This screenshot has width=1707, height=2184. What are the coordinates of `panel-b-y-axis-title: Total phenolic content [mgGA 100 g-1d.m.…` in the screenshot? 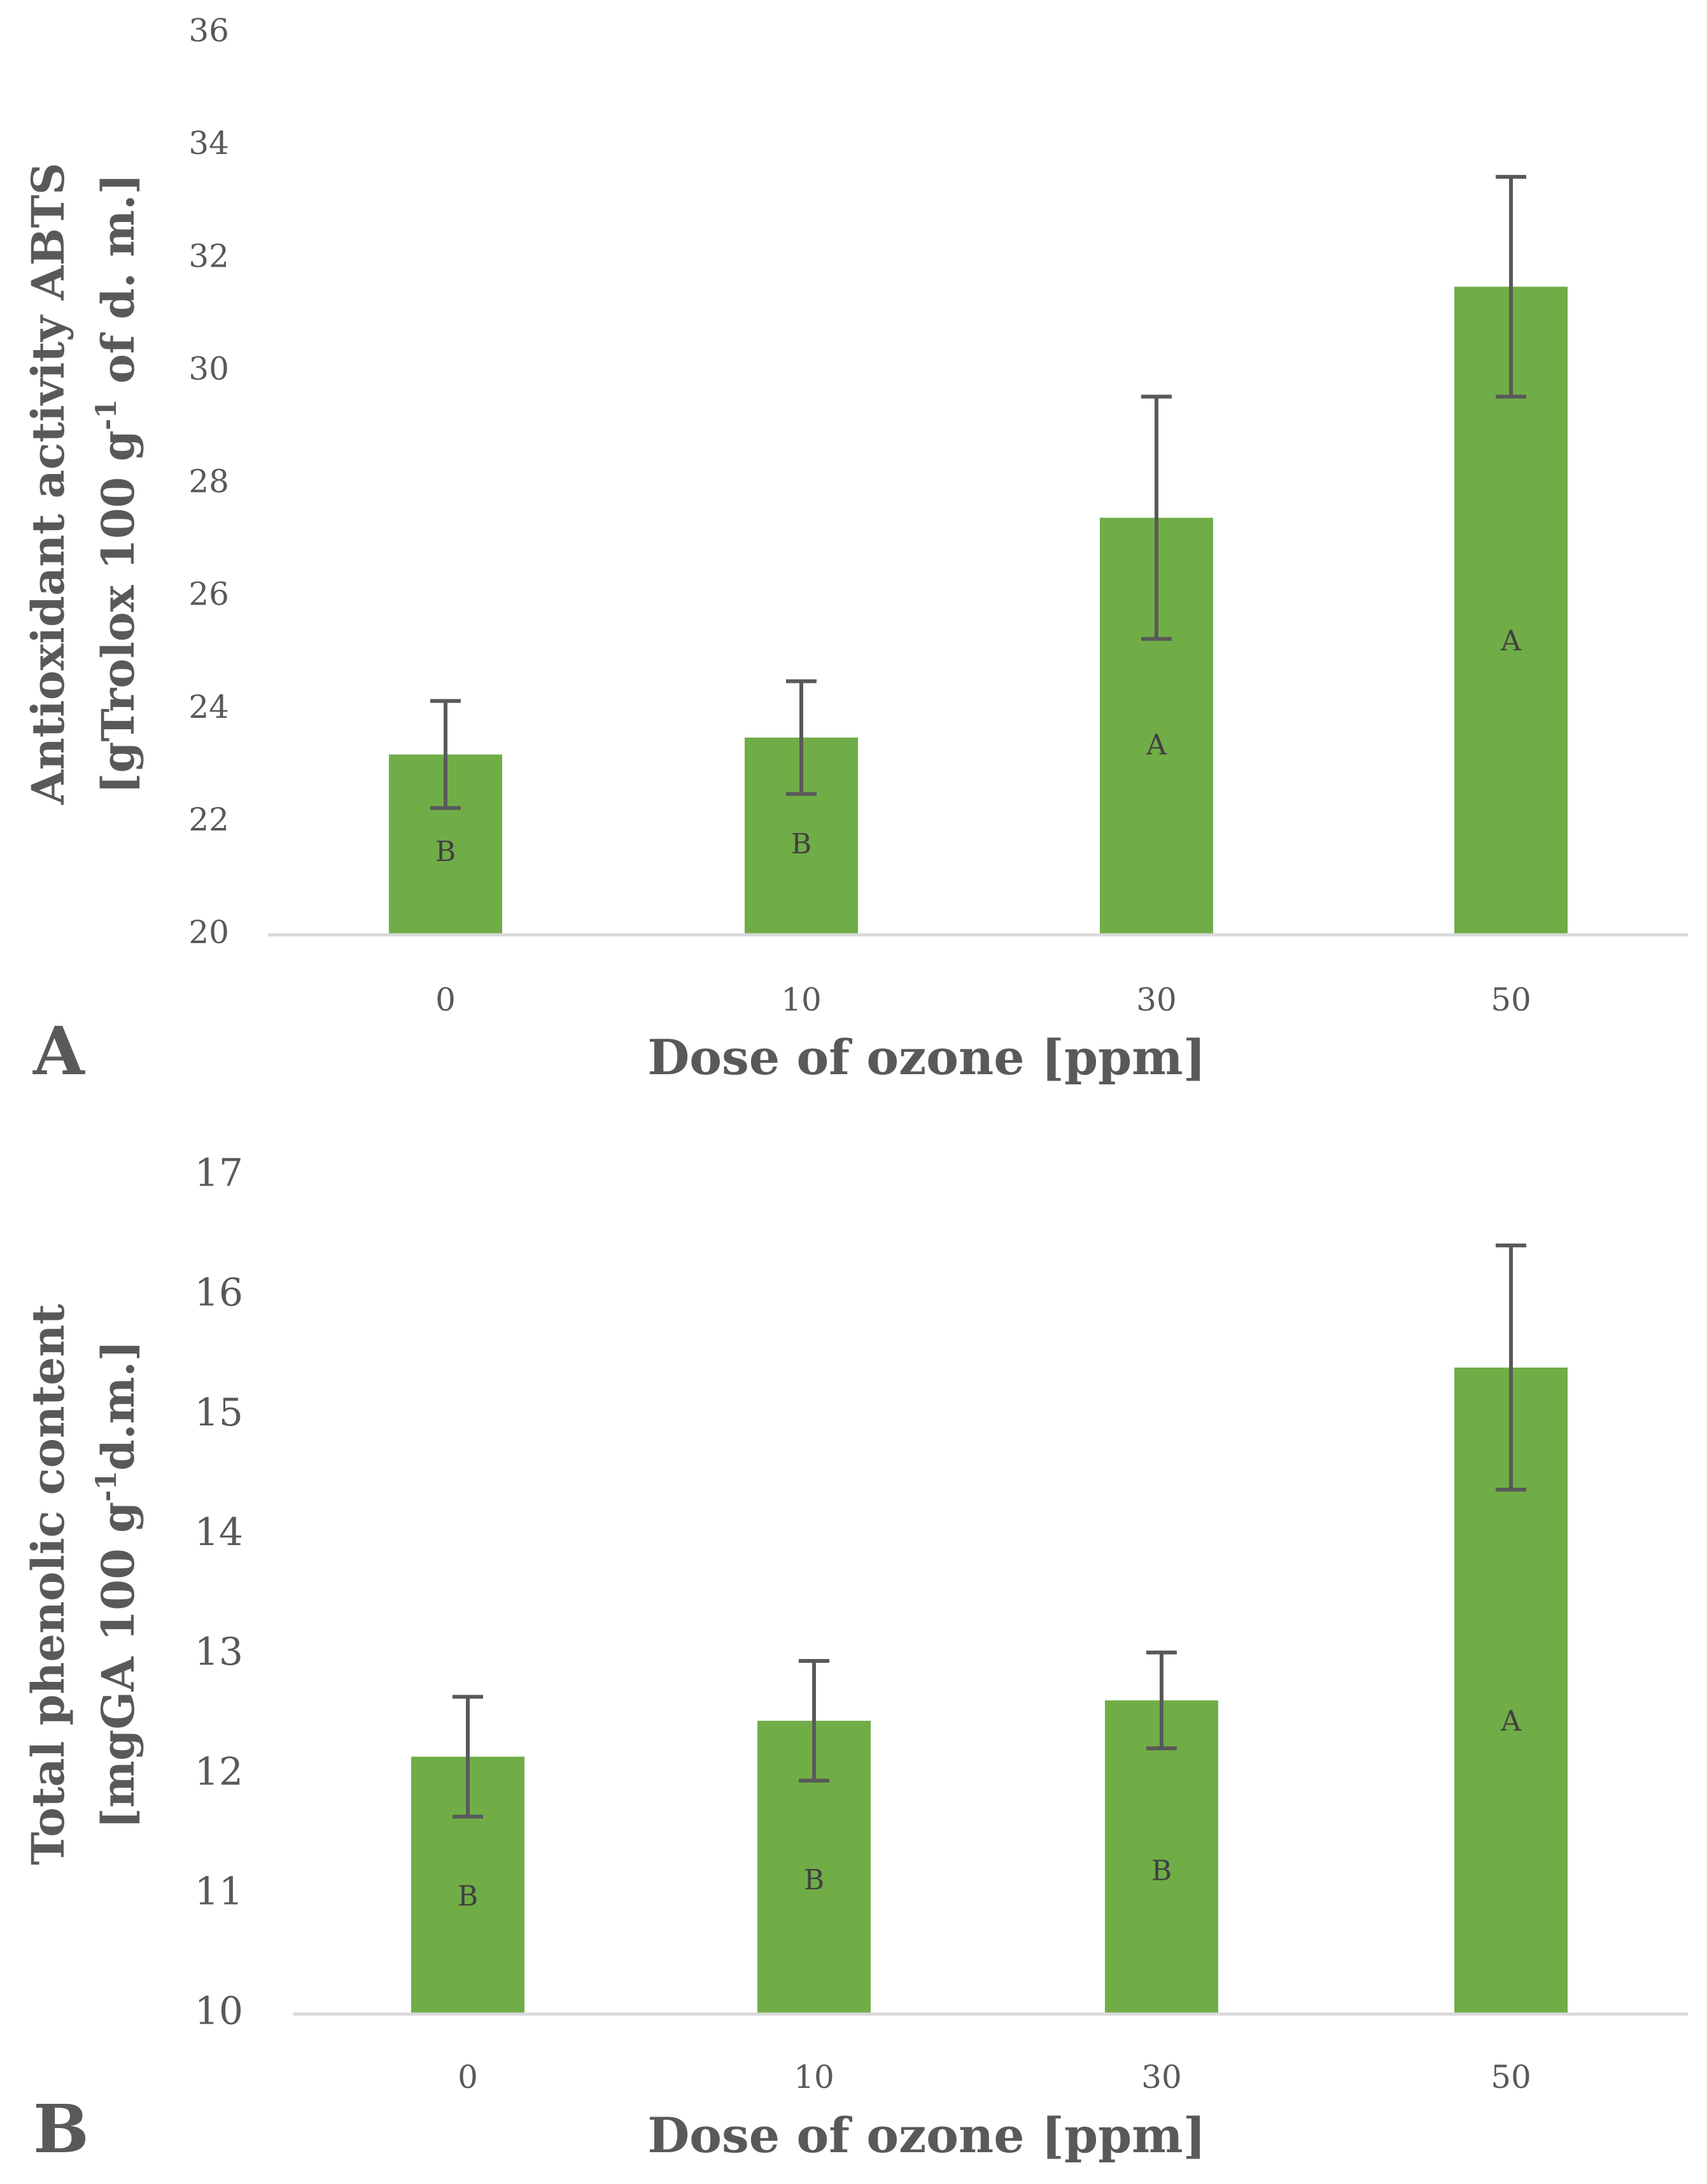 It's located at (83, 1584).